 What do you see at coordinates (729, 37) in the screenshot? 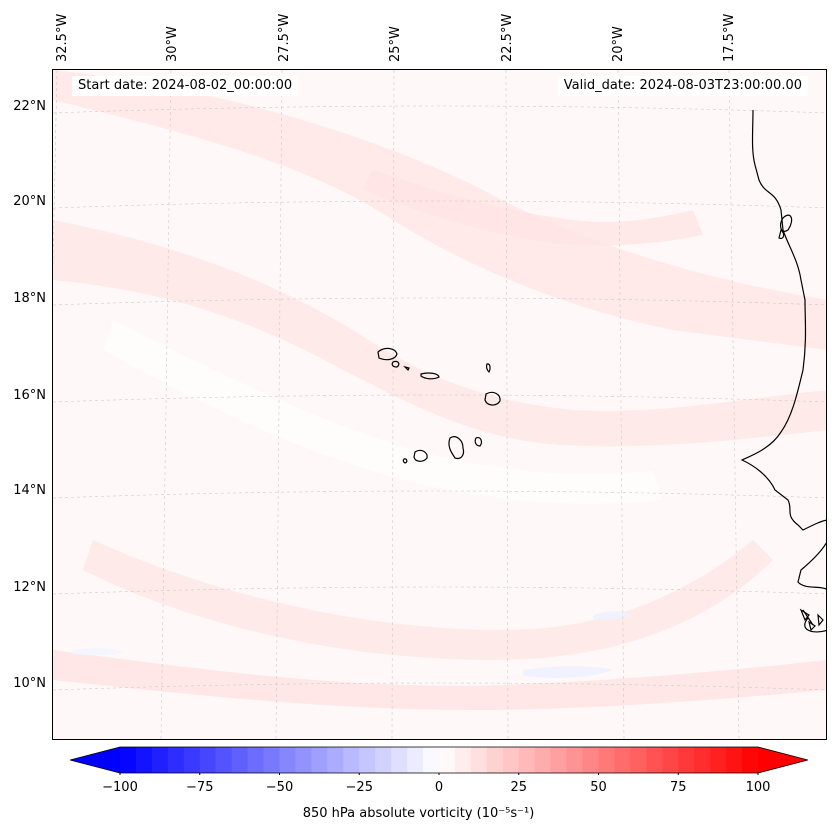
I see `longitude-tick-label: 17.5°W` at bounding box center [729, 37].